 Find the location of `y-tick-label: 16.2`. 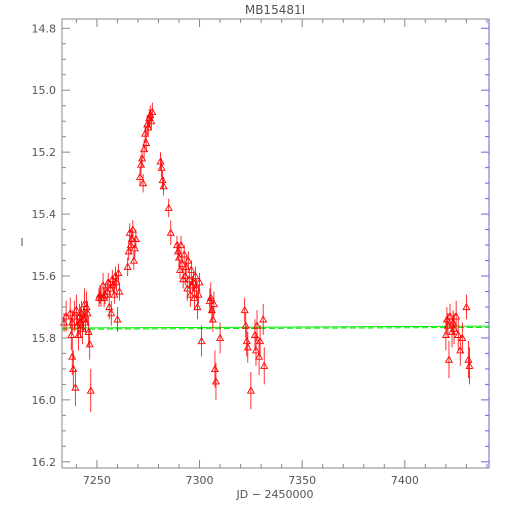

y-tick-label: 16.2 is located at coordinates (44, 462).